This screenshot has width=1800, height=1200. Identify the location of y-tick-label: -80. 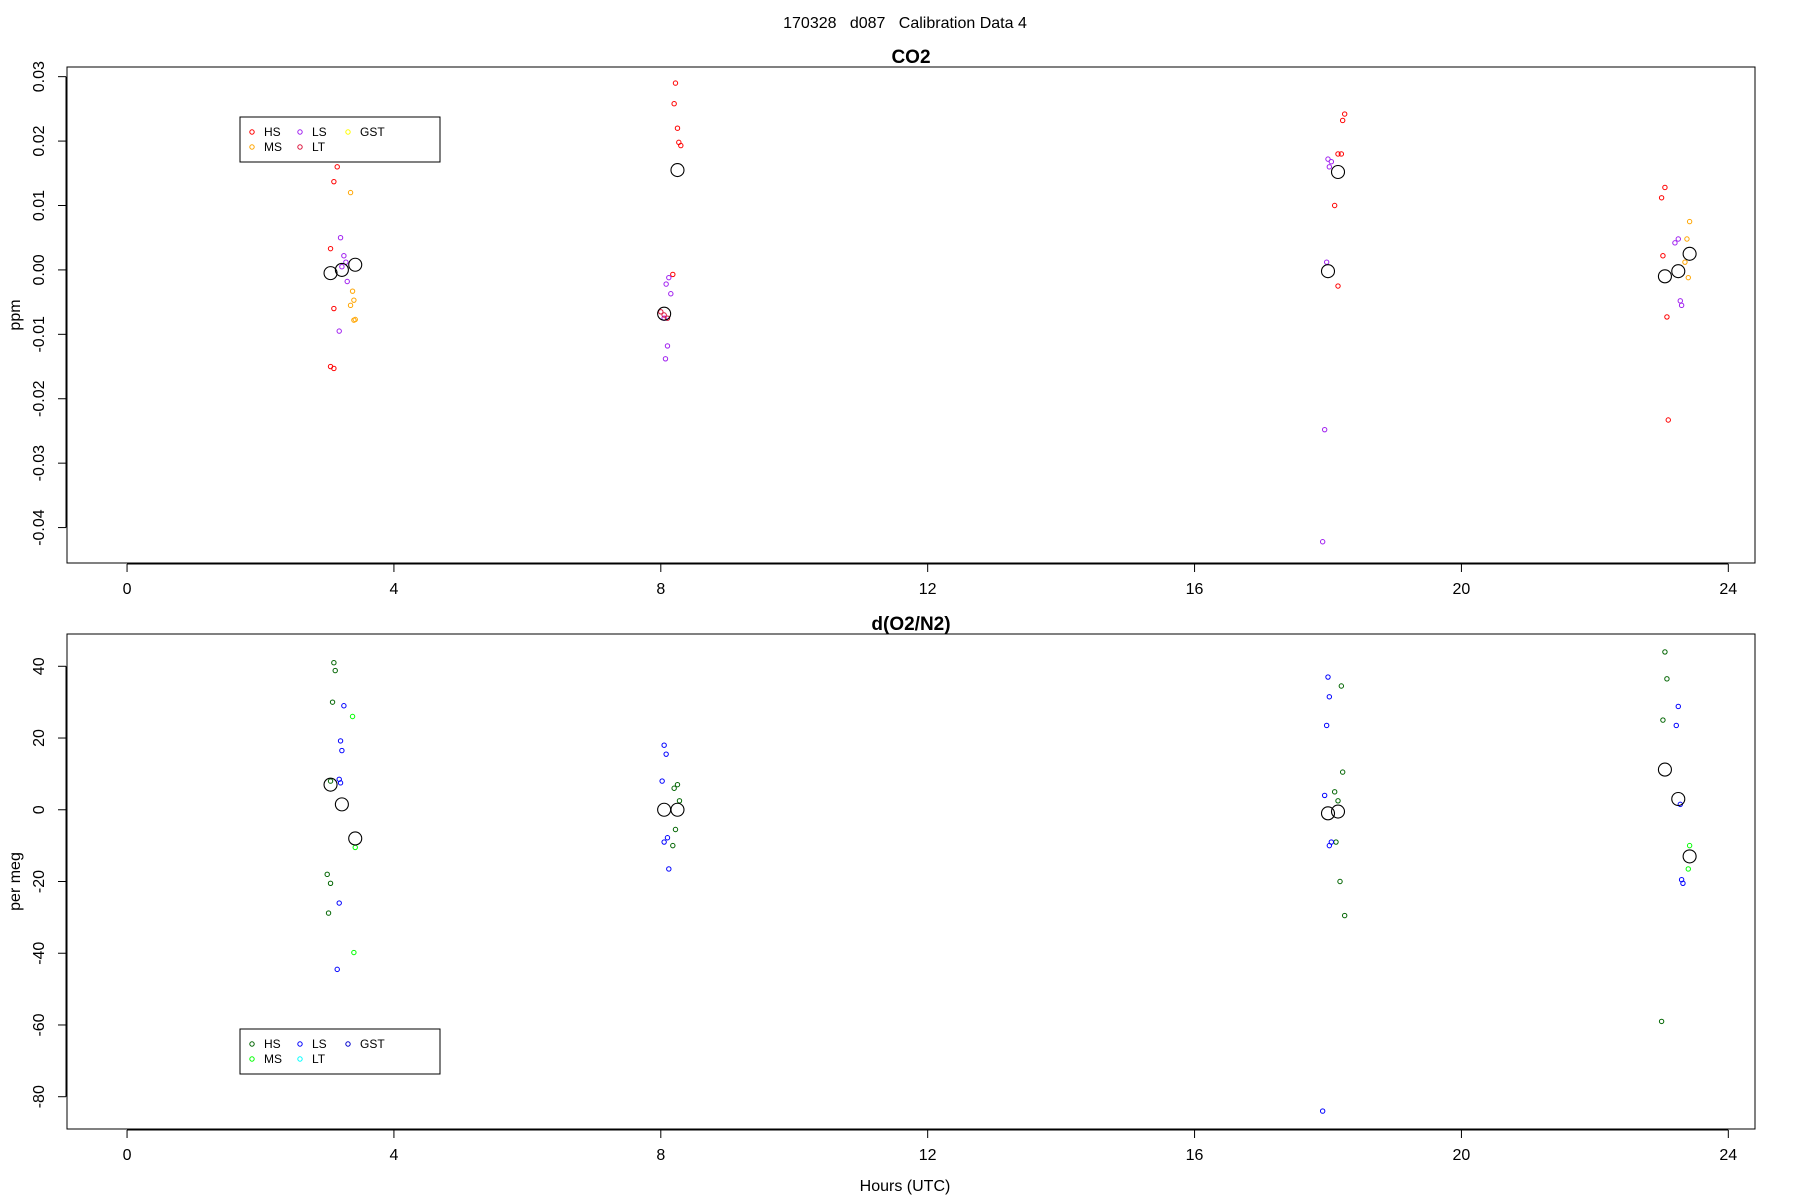
(39, 1096).